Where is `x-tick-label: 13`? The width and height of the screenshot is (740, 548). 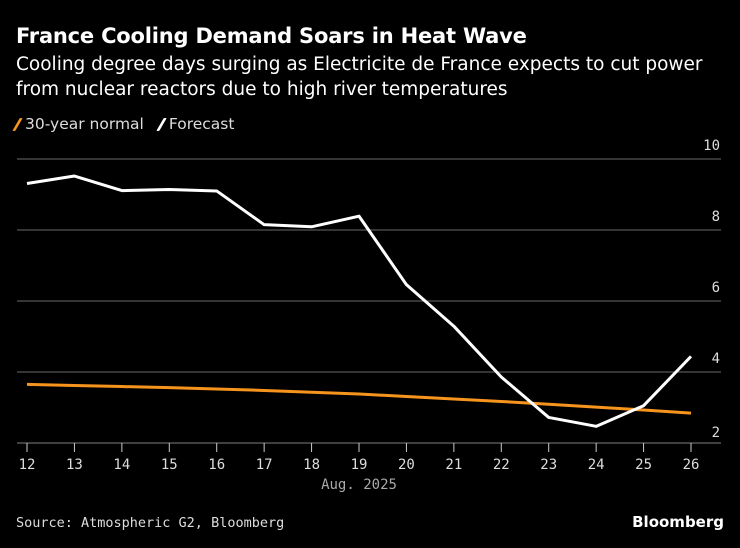
x-tick-label: 13 is located at coordinates (74, 465).